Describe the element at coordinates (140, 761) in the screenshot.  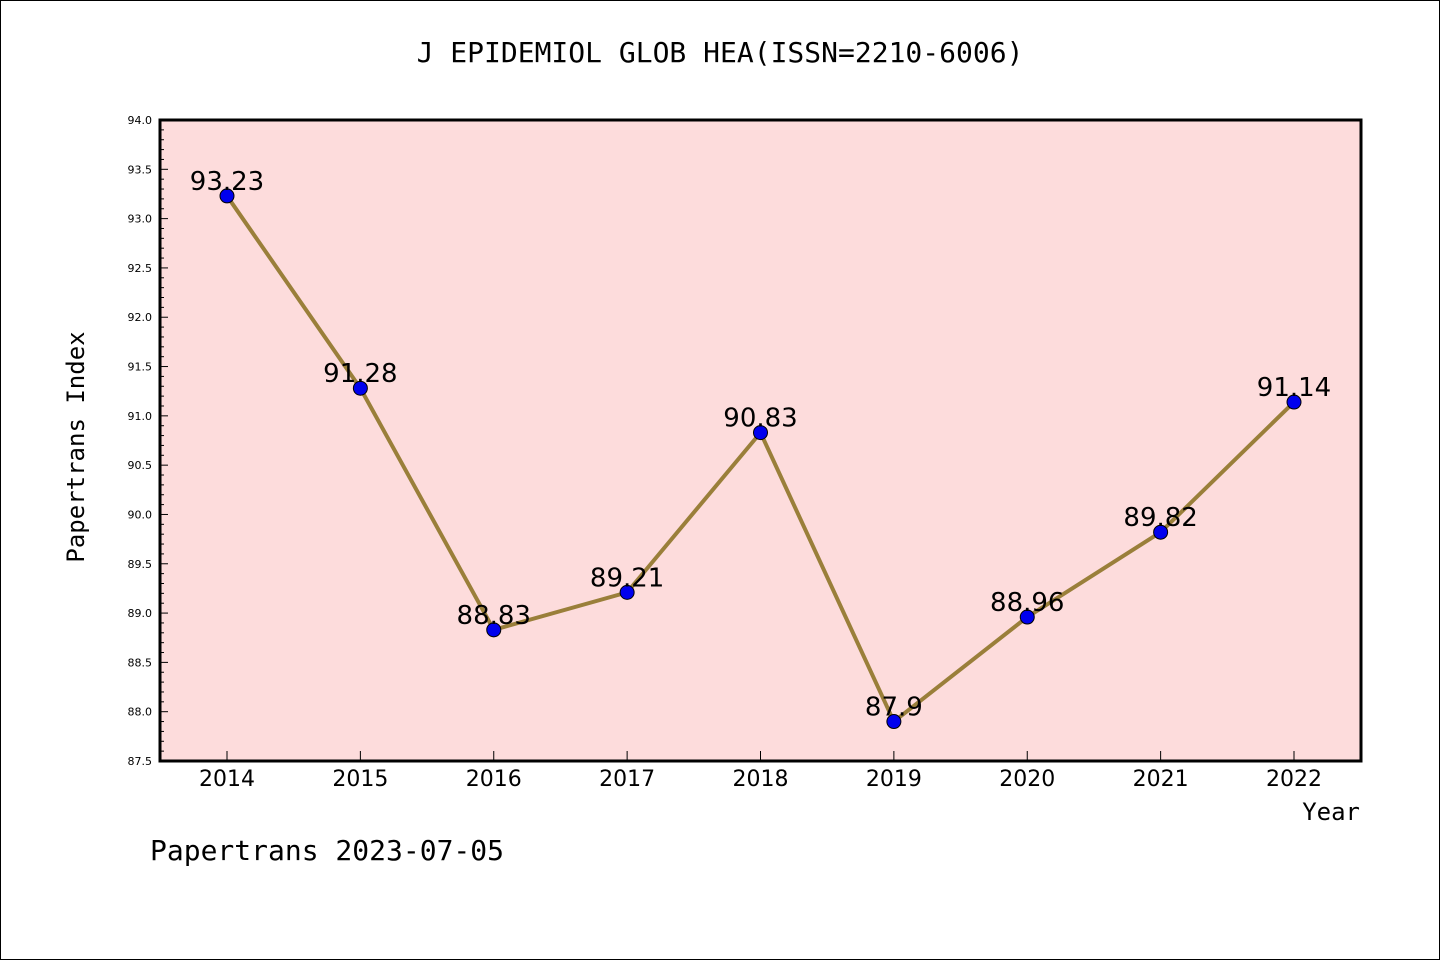
I see `y-tick-label: 87.5` at that location.